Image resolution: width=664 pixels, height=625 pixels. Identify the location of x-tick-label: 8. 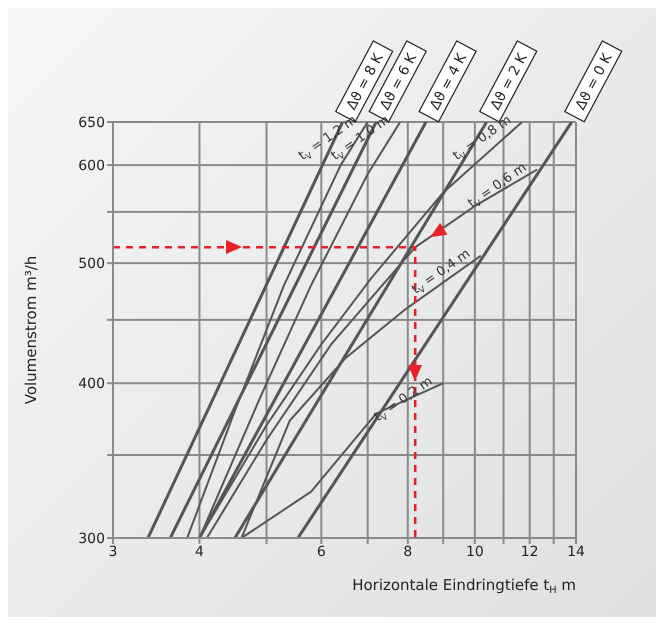
(407, 552).